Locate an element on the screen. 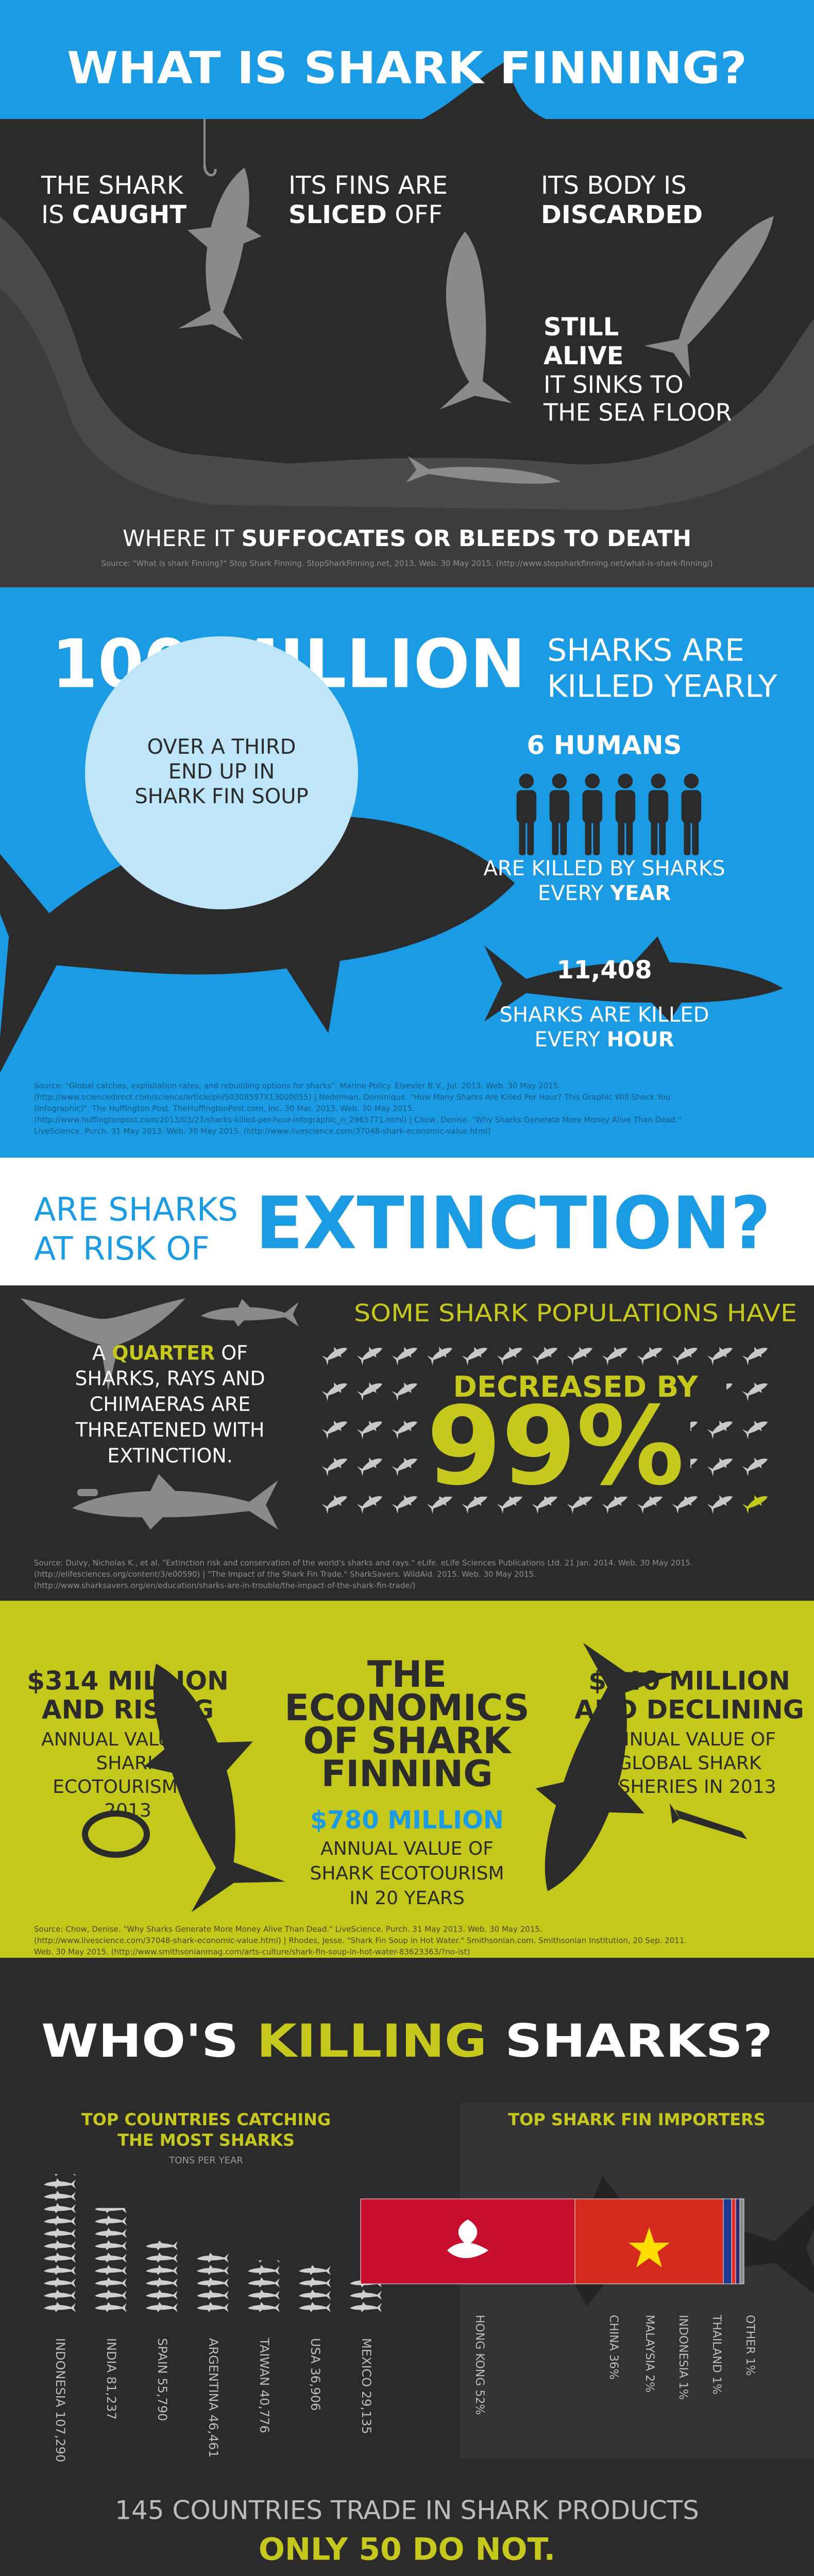 The height and width of the screenshot is (2576, 814). economics-title: FINNING is located at coordinates (407, 1774).